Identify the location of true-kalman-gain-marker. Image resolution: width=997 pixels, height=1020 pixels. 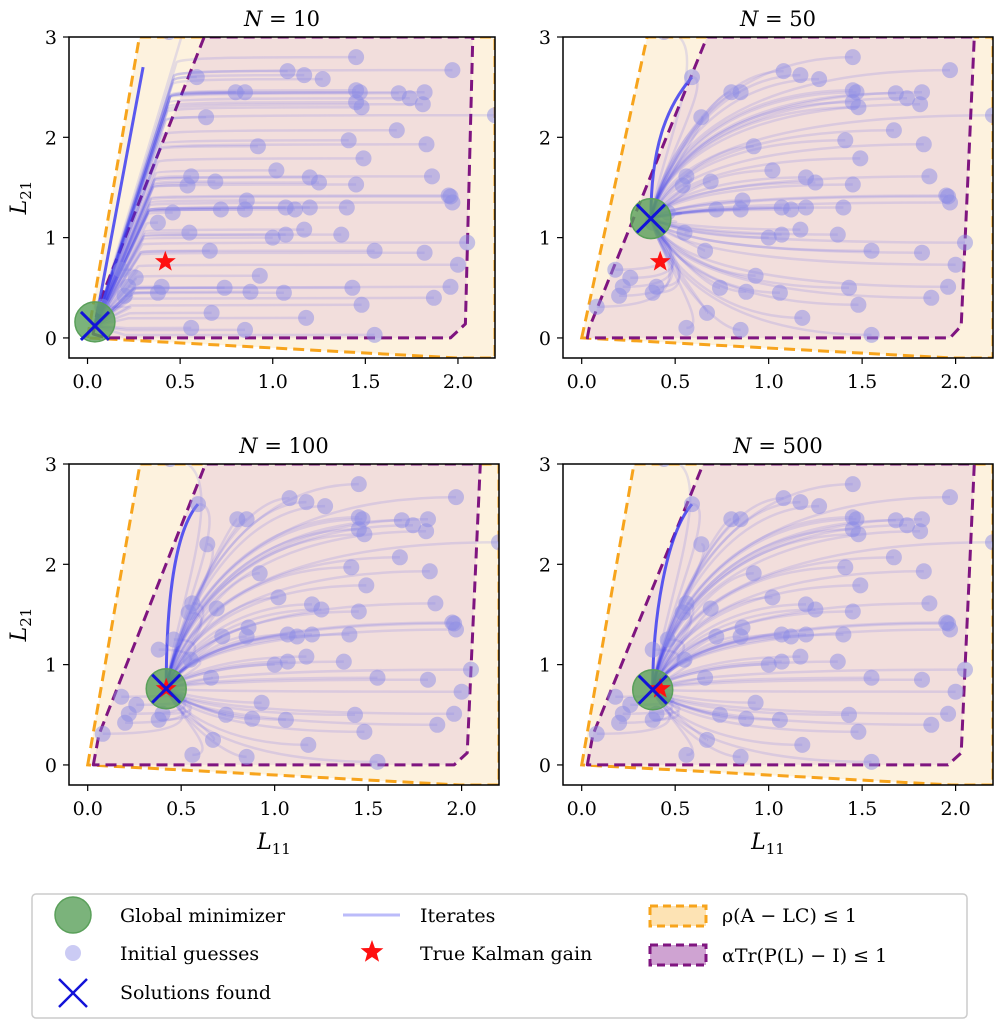
(165, 260).